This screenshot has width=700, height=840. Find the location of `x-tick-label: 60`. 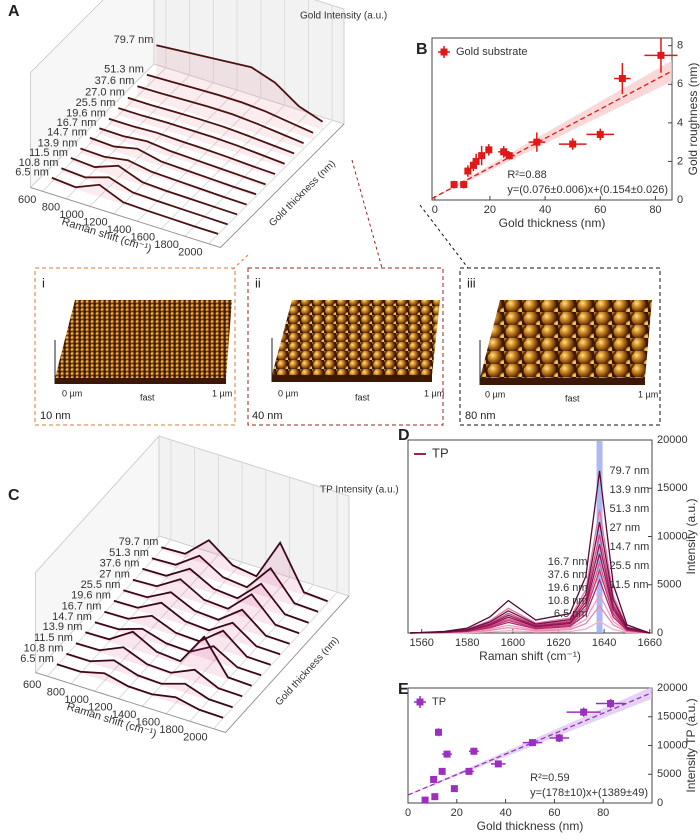

x-tick-label: 60 is located at coordinates (600, 210).